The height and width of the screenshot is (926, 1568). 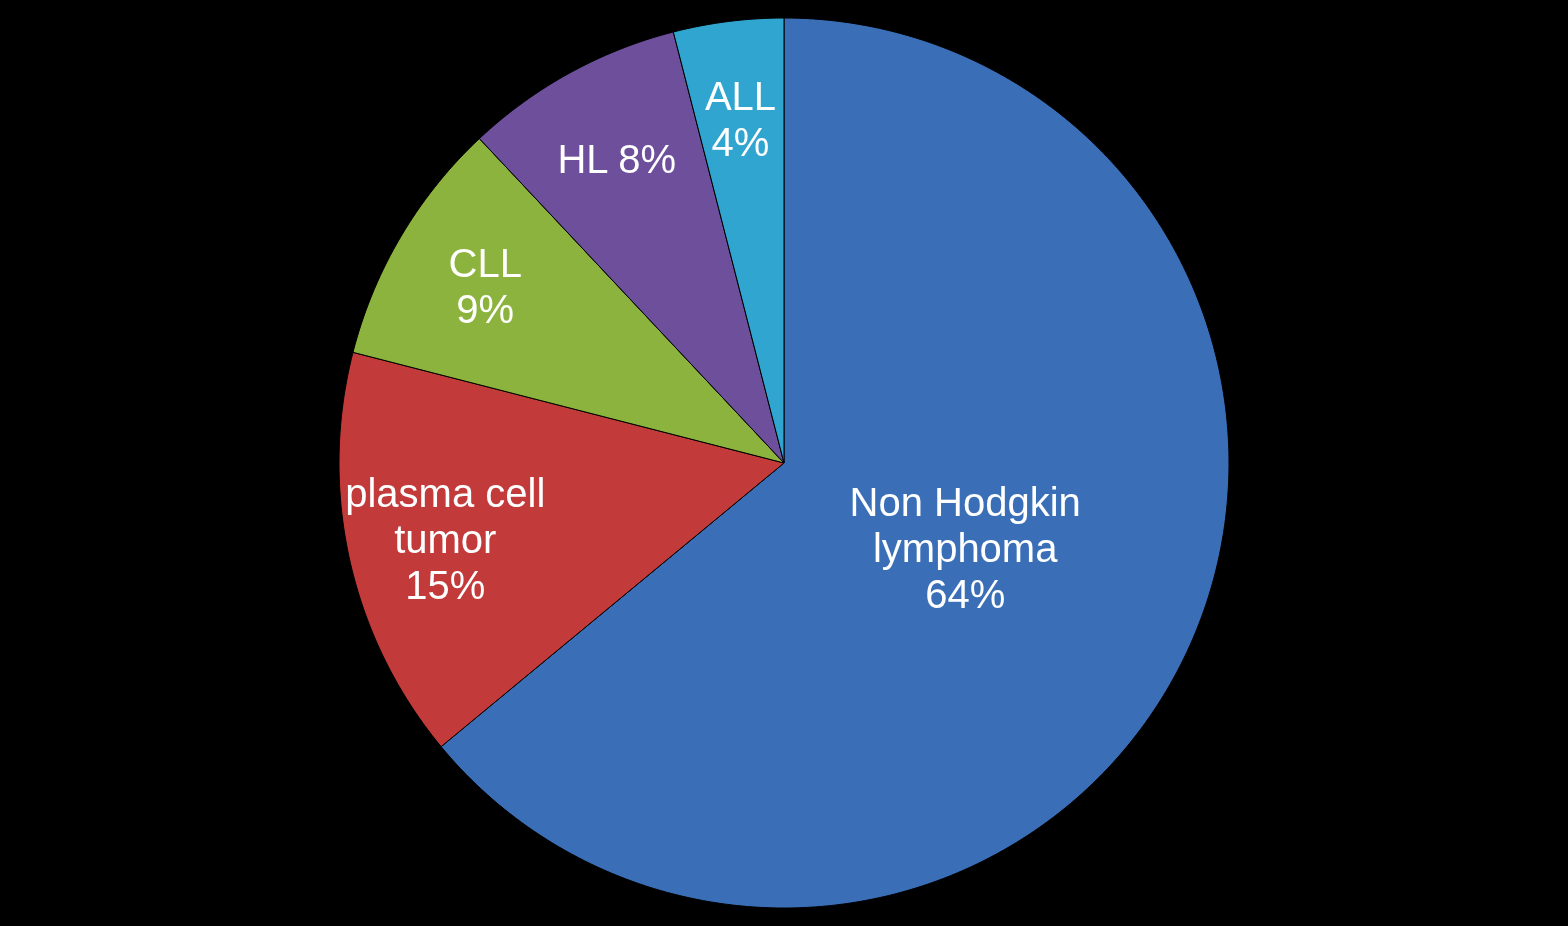 I want to click on slice-label: ALL, so click(x=740, y=95).